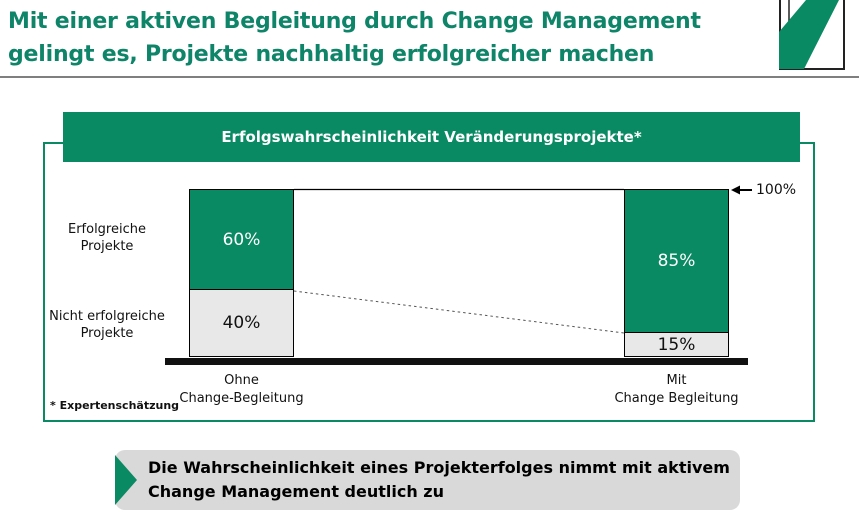  What do you see at coordinates (676, 380) in the screenshot?
I see `category-with-line1: Mit` at bounding box center [676, 380].